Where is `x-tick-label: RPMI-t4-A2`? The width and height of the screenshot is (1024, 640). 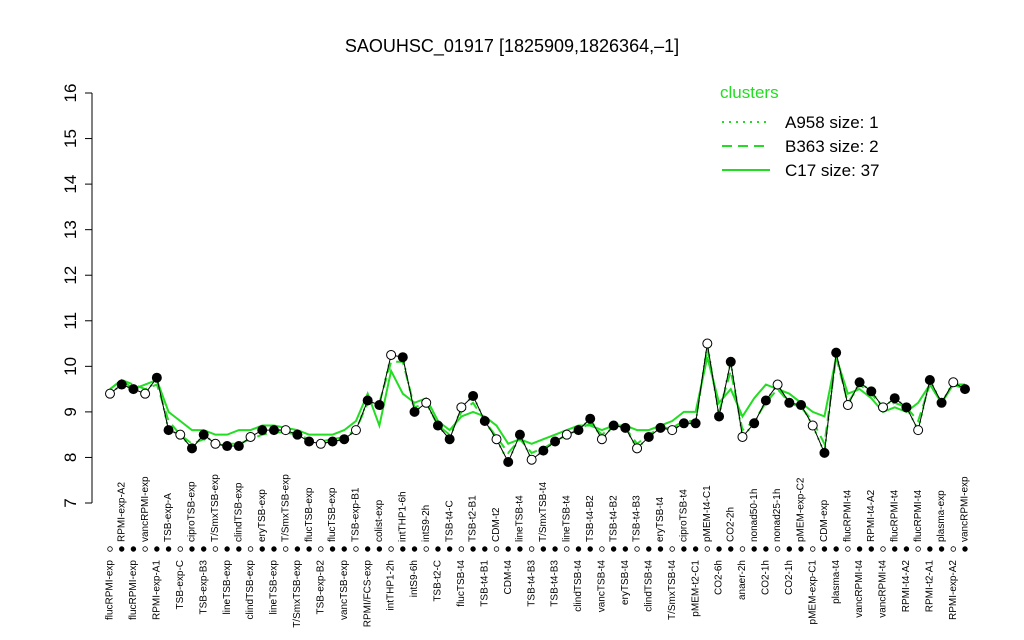
x-tick-label: RPMI-t4-A2 is located at coordinates (871, 515).